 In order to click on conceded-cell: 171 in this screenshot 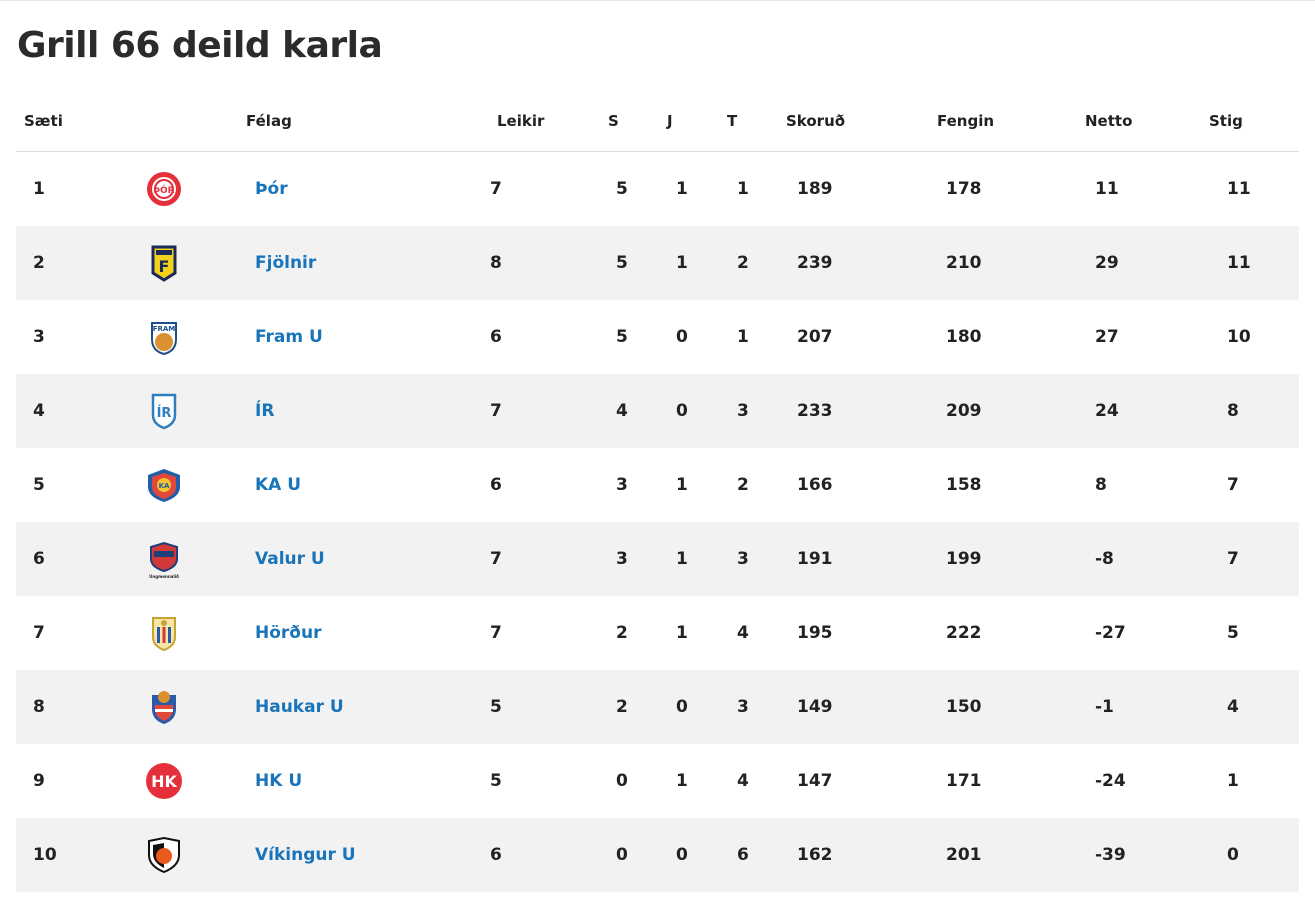, I will do `click(964, 781)`.